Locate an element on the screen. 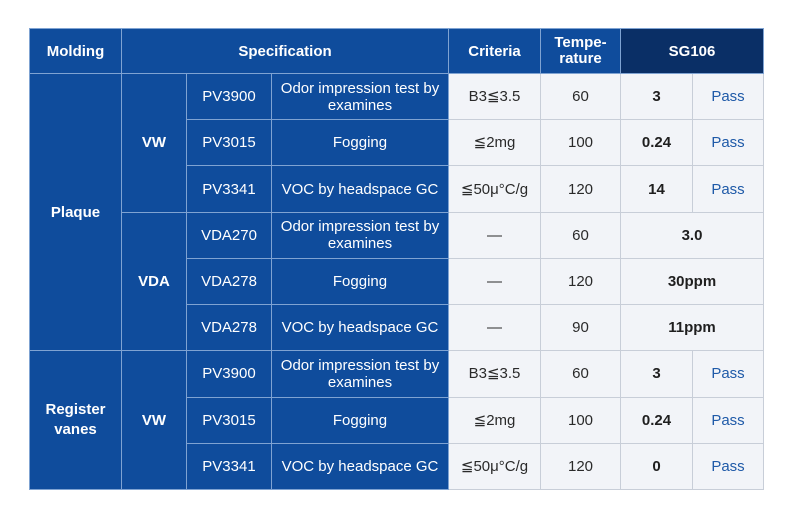 Image resolution: width=800 pixels, height=520 pixels. table-row: VDA278 Fogging — 120 30ppm is located at coordinates (397, 281).